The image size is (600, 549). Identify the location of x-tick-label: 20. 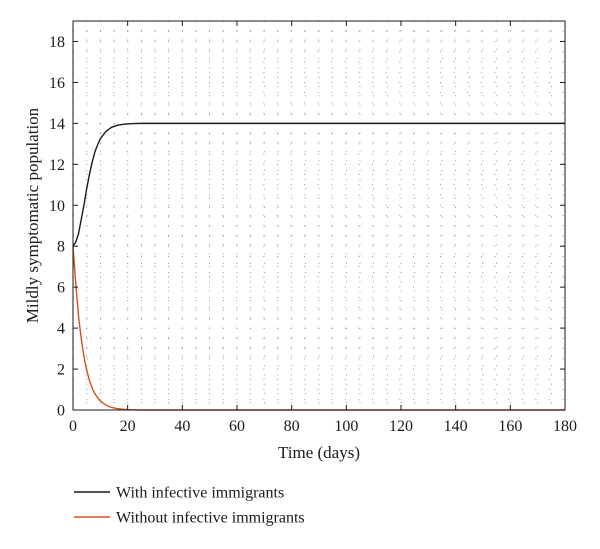
(128, 426).